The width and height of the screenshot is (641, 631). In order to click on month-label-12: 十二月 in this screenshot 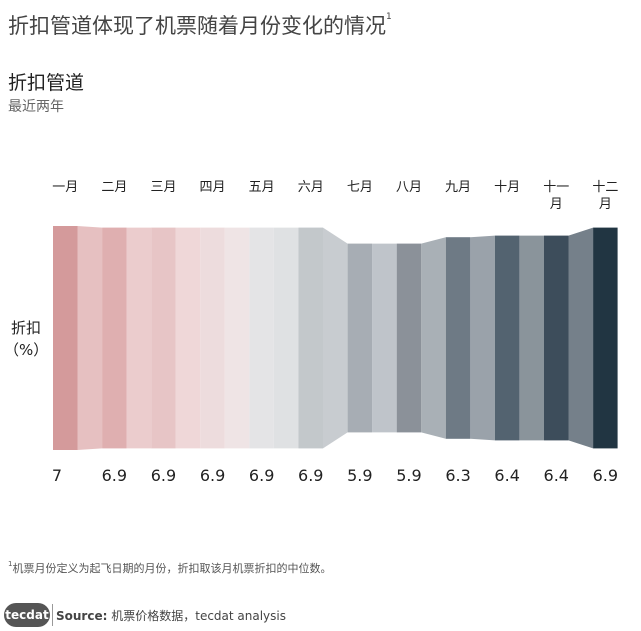, I will do `click(605, 196)`.